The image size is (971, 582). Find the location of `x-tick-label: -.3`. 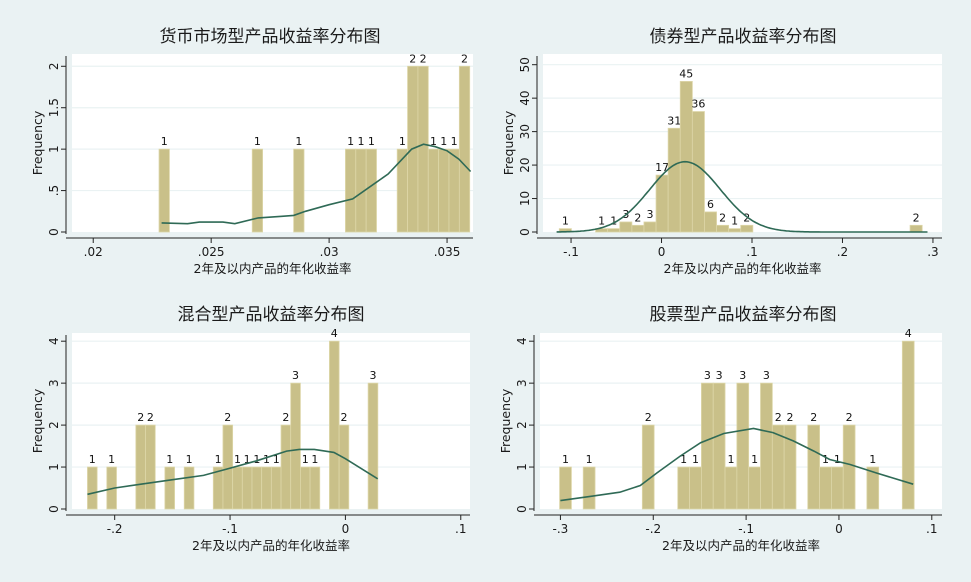

x-tick-label: -.3 is located at coordinates (561, 529).